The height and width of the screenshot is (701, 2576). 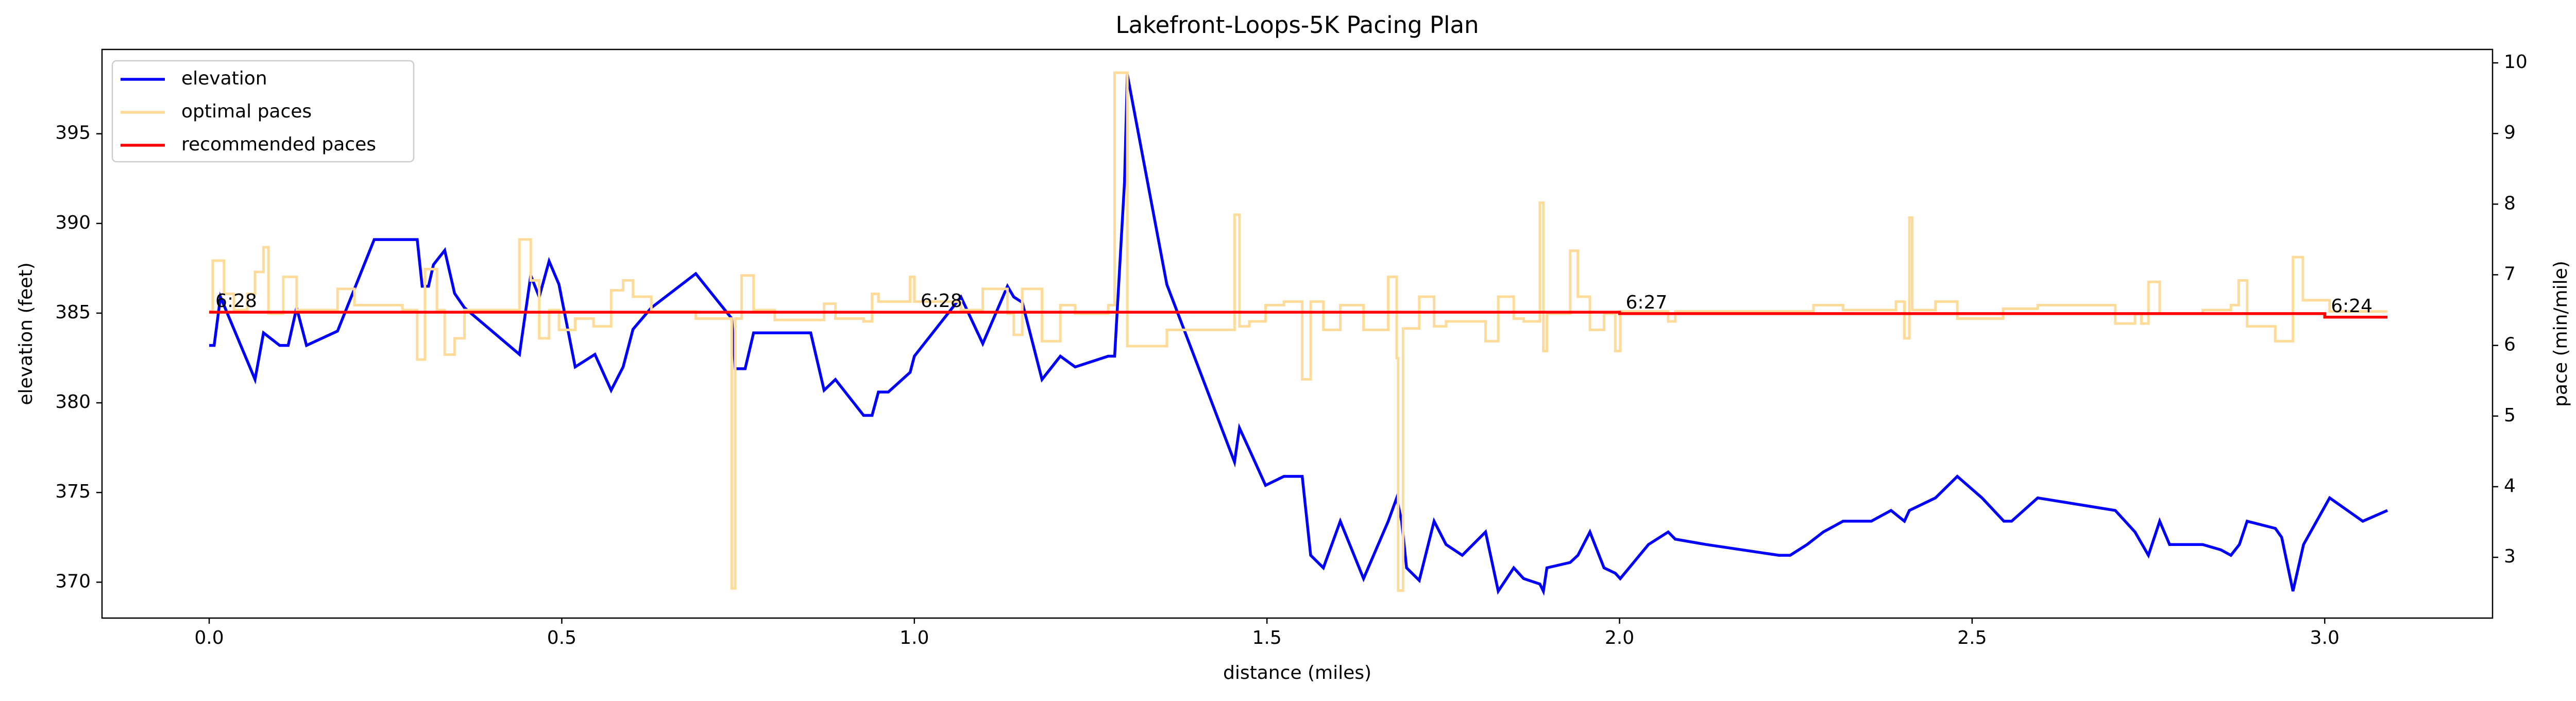 I want to click on y2-tick-label: 3, so click(x=2510, y=556).